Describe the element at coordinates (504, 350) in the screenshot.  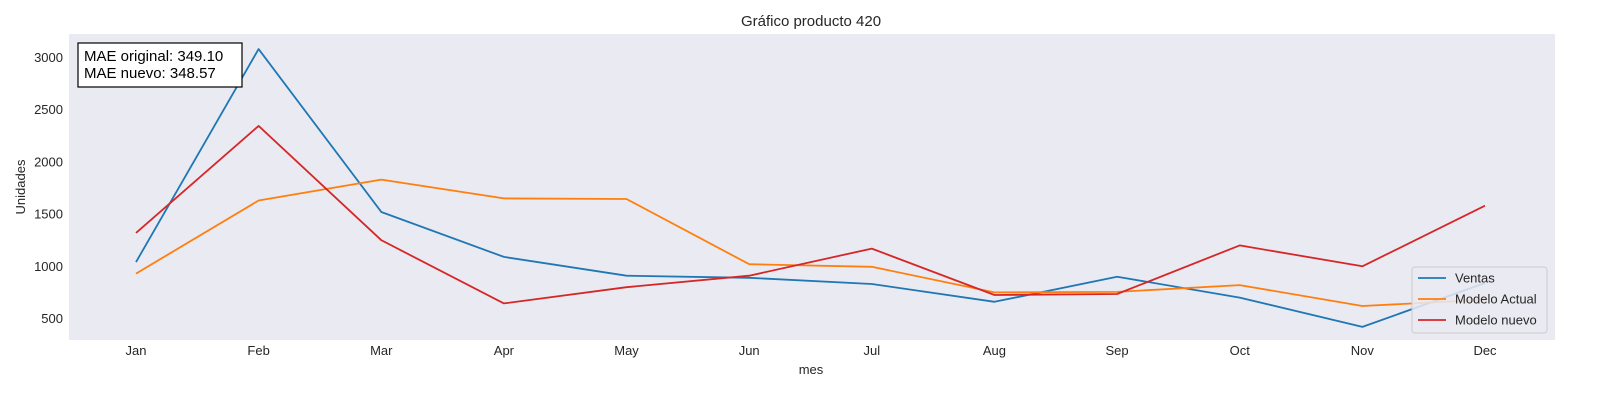
I see `x-tick-label: Apr` at that location.